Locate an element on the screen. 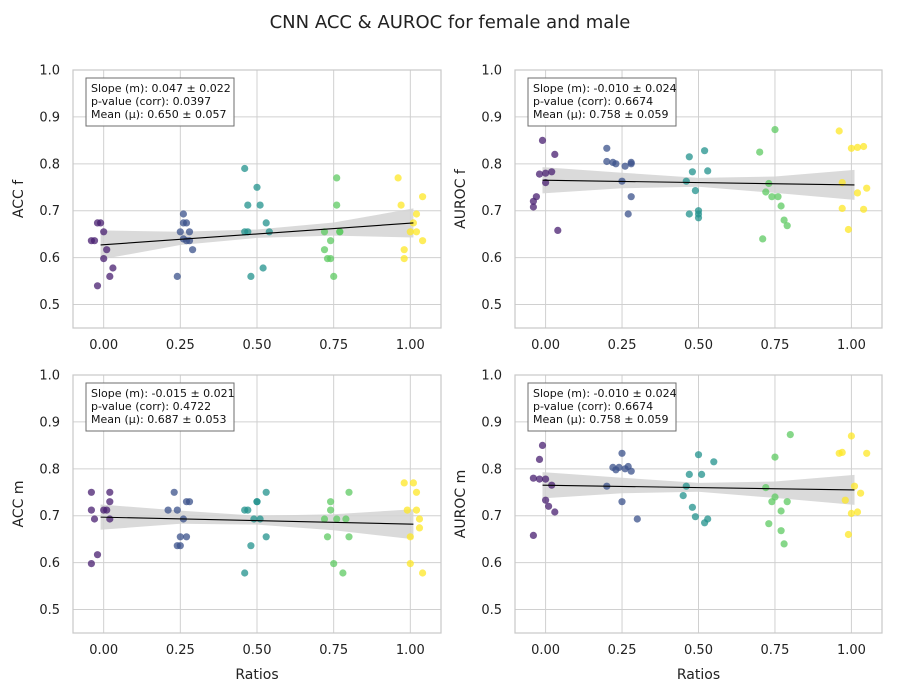 The width and height of the screenshot is (900, 700). y-tick-label: 1.0 is located at coordinates (49, 71).